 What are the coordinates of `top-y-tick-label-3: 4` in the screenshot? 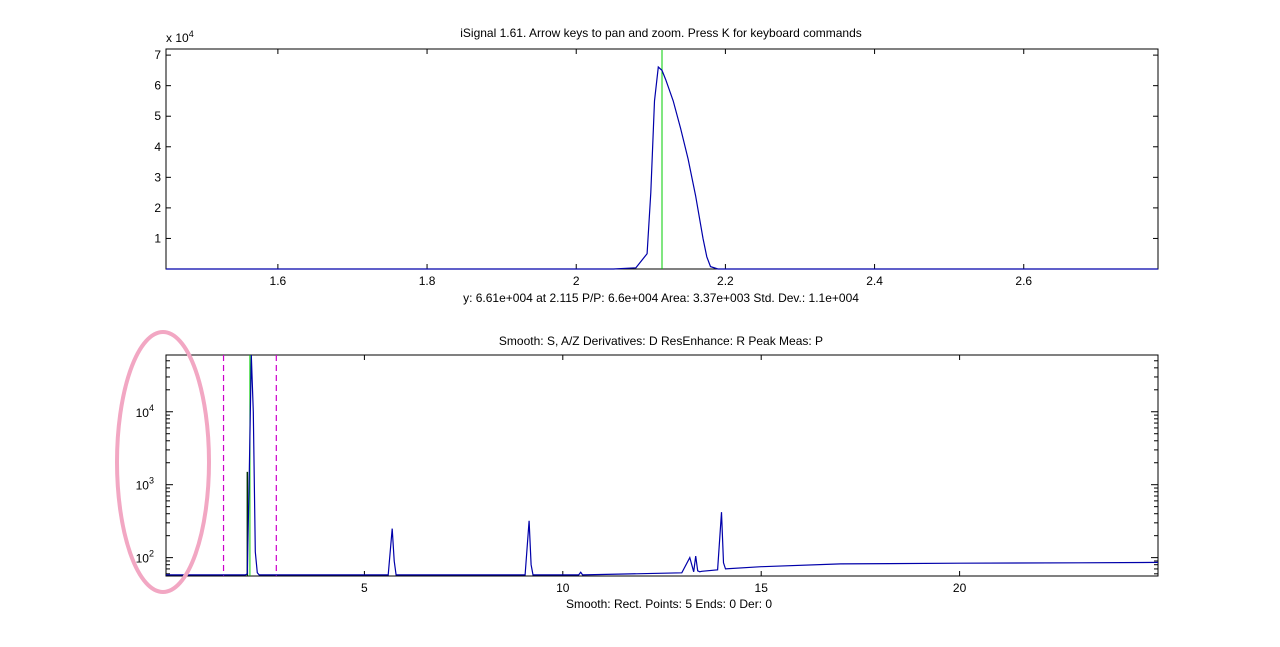 It's located at (157, 147).